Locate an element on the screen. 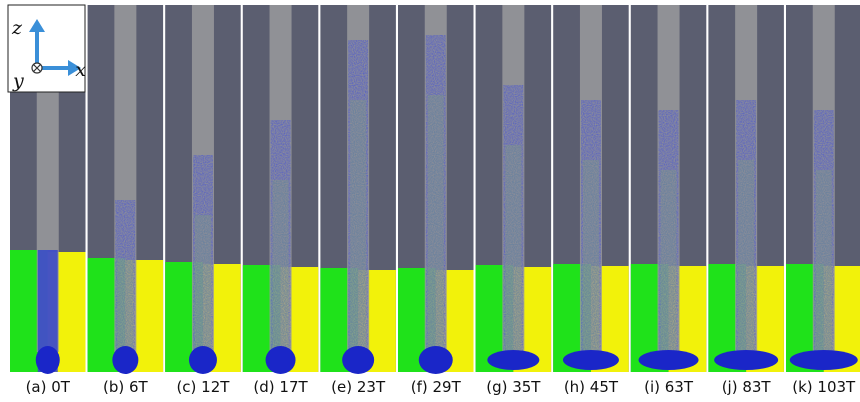 The image size is (860, 402). panel: (g) 35T is located at coordinates (513, 200).